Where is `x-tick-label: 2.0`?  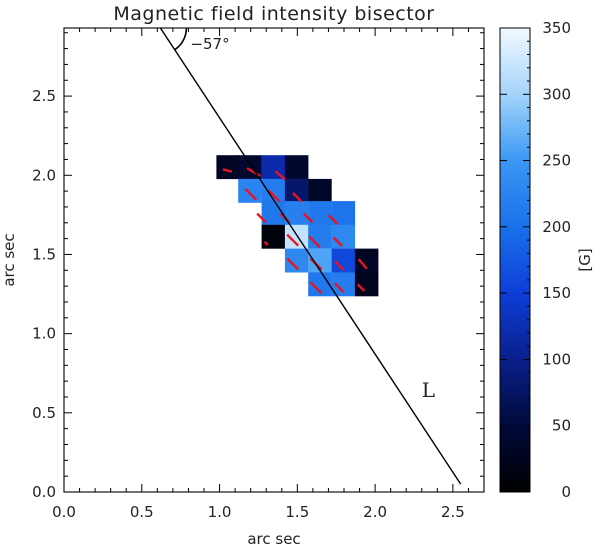
x-tick-label: 2.0 is located at coordinates (375, 512).